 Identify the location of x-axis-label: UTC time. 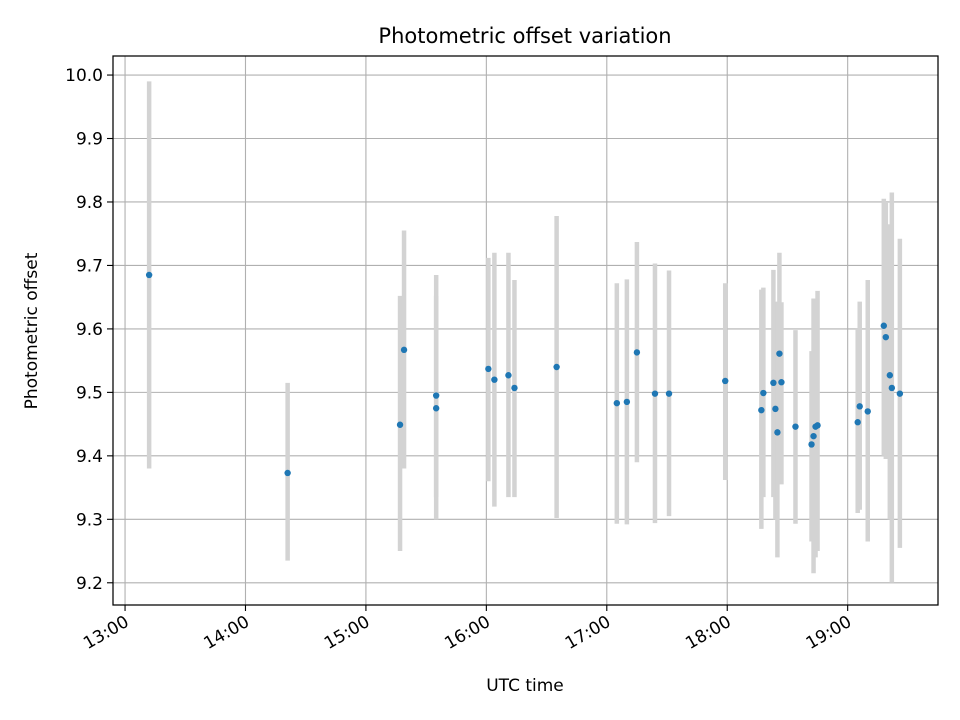
(525, 686).